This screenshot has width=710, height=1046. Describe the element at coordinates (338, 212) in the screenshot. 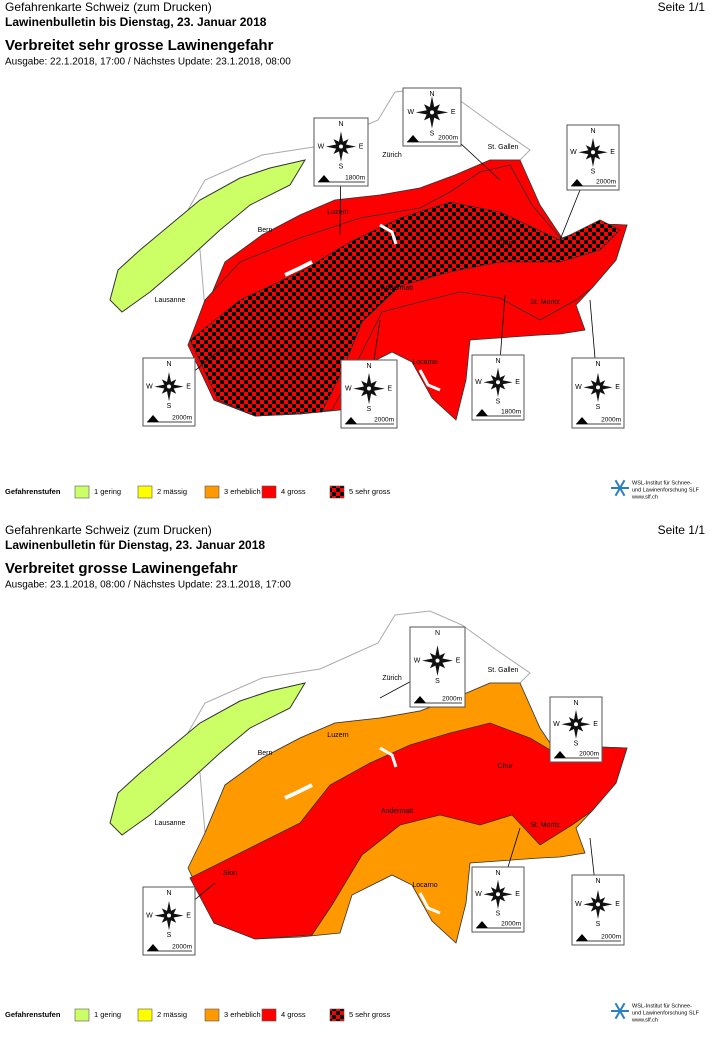

I see `city-label: Luzern` at that location.